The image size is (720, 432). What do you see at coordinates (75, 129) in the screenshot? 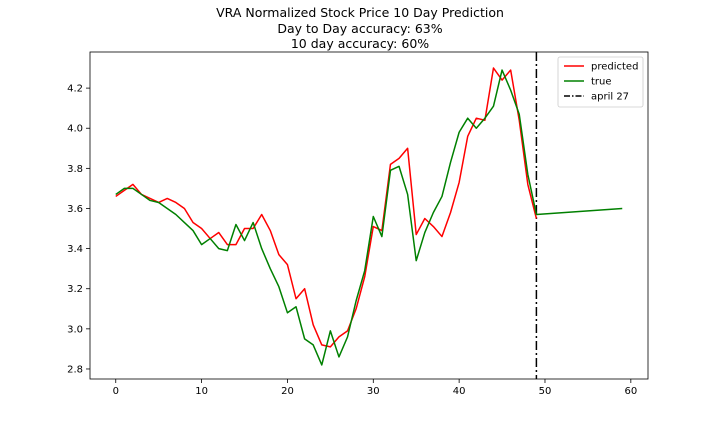
I see `y-tick-label: 4.0` at bounding box center [75, 129].